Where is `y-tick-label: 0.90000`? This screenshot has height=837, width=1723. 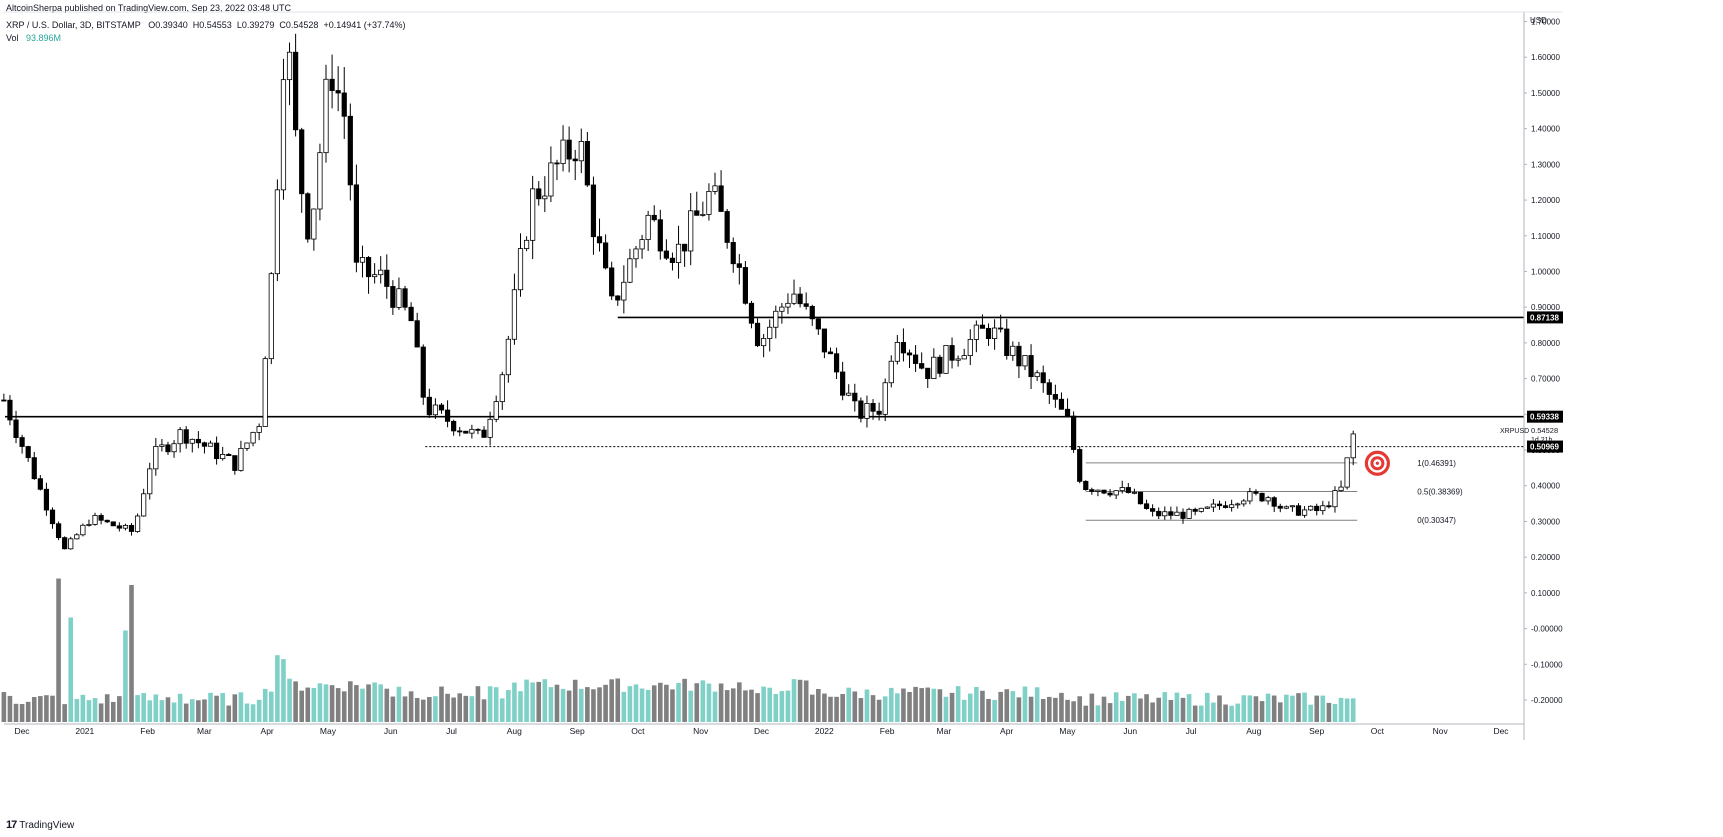
y-tick-label: 0.90000 is located at coordinates (1545, 307).